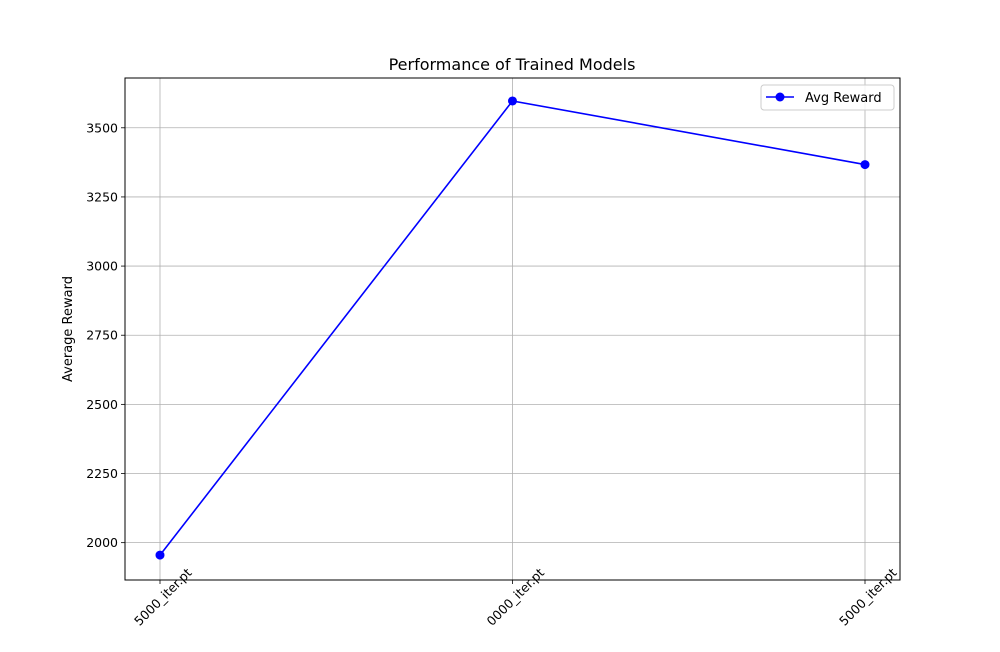  Describe the element at coordinates (102, 542) in the screenshot. I see `y-tick-label: 2000` at that location.